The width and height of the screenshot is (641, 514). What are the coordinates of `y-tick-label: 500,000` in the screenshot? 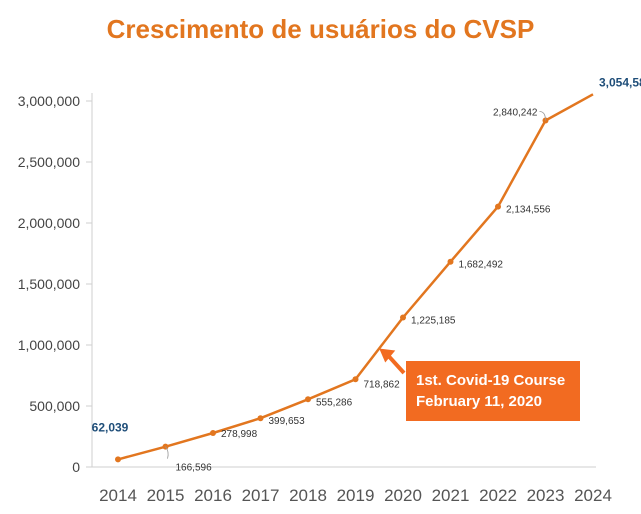 It's located at (54, 406).